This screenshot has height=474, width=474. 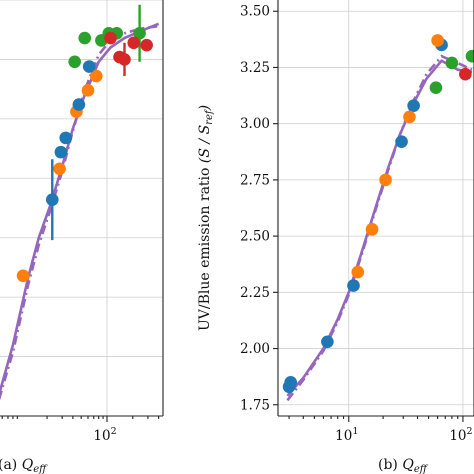 I want to click on x-axis-label-a-sub: eff, so click(x=40, y=469).